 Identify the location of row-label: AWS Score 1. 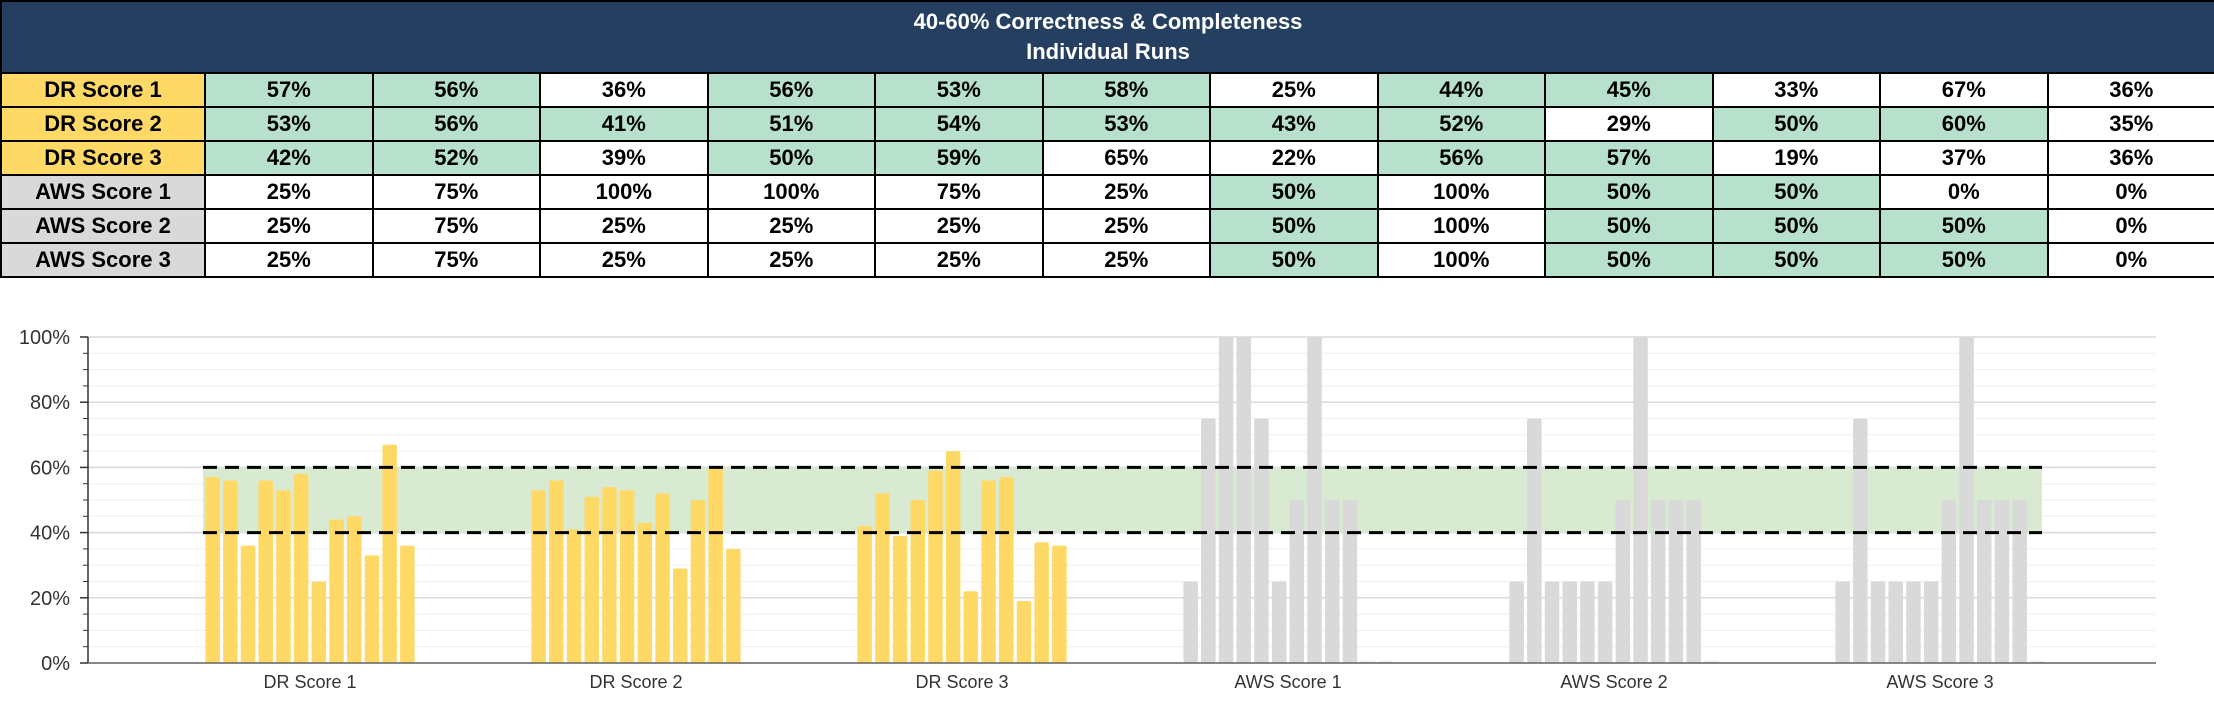
(103, 192).